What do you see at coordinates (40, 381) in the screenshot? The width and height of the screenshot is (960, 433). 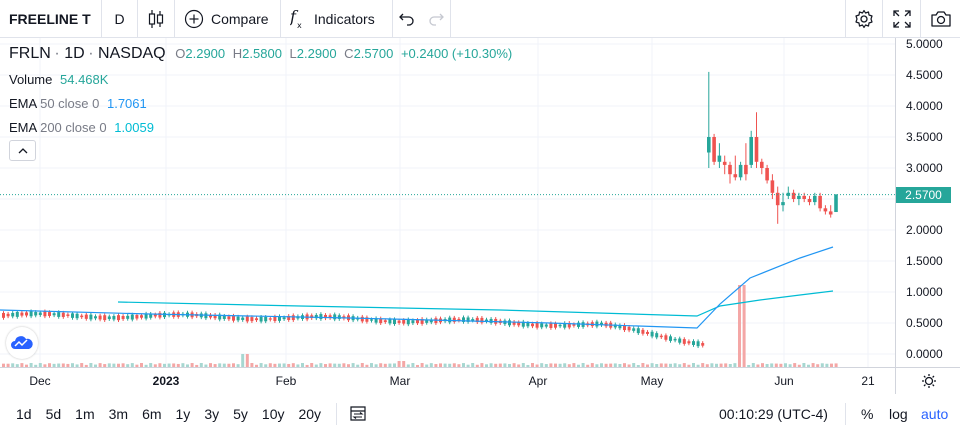 I see `time-tick-label: Dec` at bounding box center [40, 381].